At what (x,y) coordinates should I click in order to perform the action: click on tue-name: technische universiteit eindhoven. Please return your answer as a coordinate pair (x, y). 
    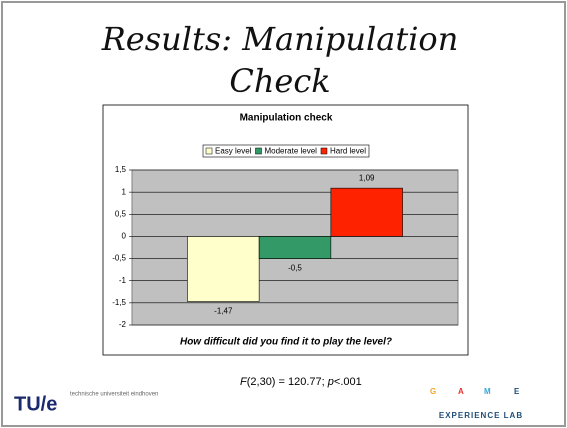
    Looking at the image, I should click on (114, 395).